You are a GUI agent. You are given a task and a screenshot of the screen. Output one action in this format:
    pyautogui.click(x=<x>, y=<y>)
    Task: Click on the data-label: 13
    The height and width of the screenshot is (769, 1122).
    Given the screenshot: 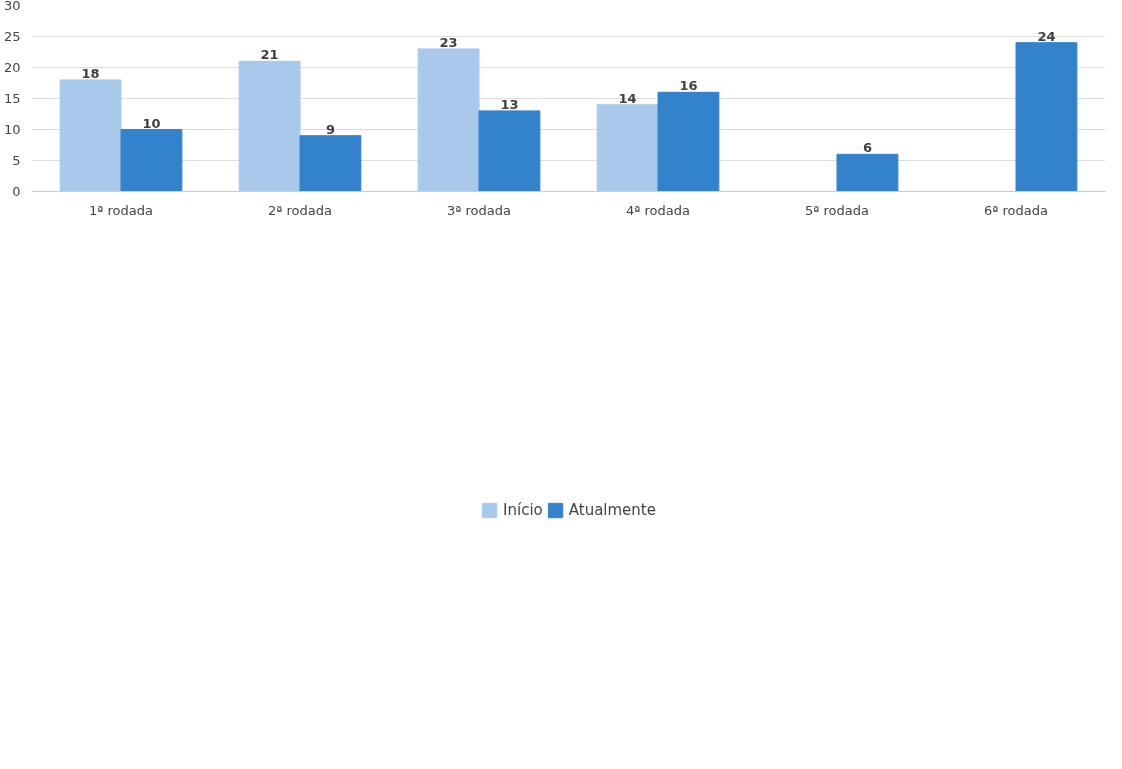 What is the action you would take?
    pyautogui.click(x=509, y=104)
    